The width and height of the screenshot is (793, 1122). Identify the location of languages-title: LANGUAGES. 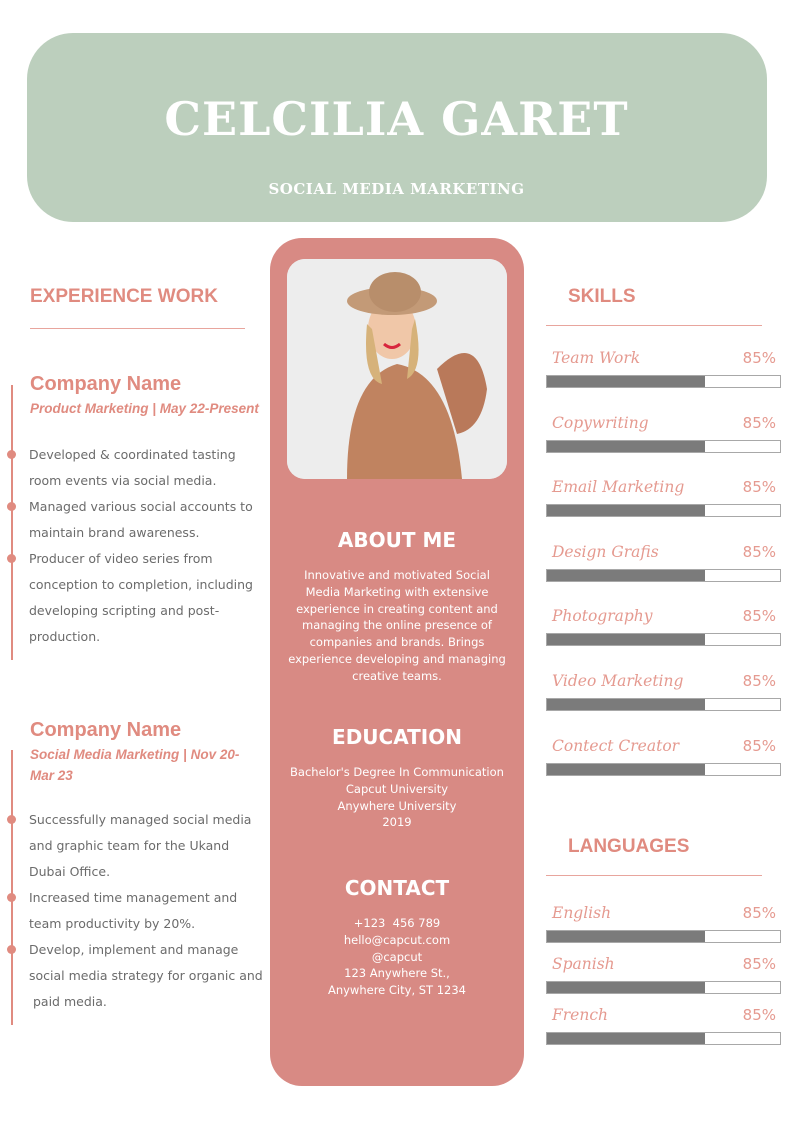
(629, 846).